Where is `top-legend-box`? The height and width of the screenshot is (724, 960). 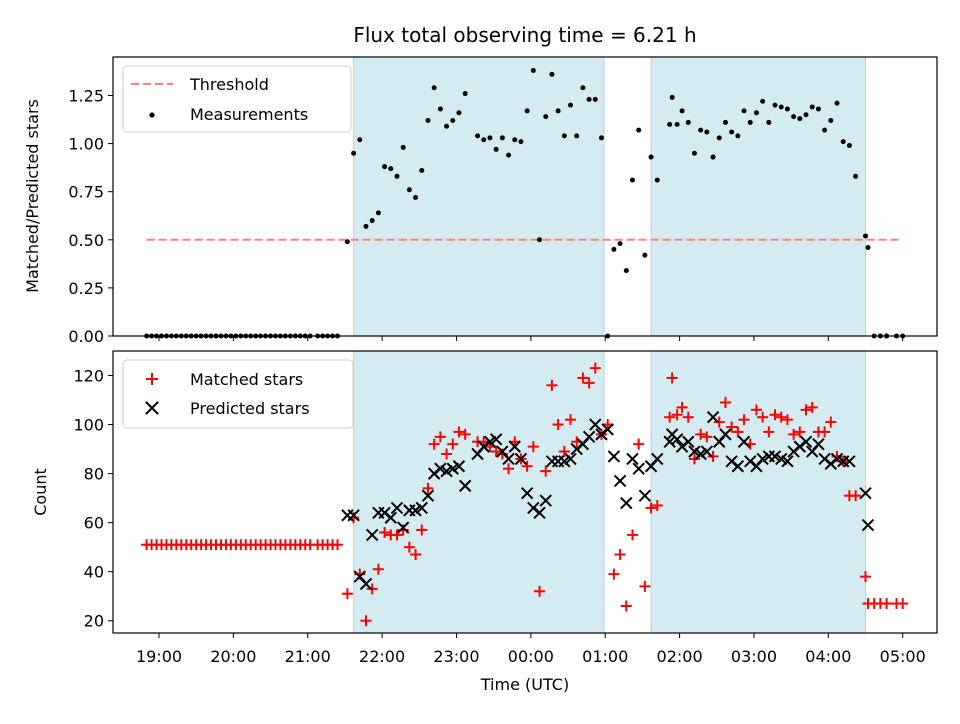 top-legend-box is located at coordinates (237, 99).